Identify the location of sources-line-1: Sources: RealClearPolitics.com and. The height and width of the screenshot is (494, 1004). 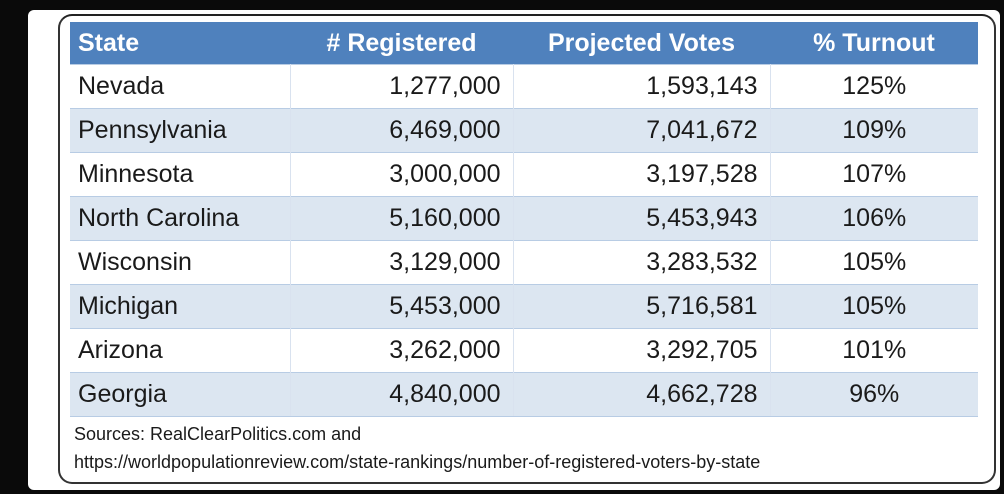
(218, 434).